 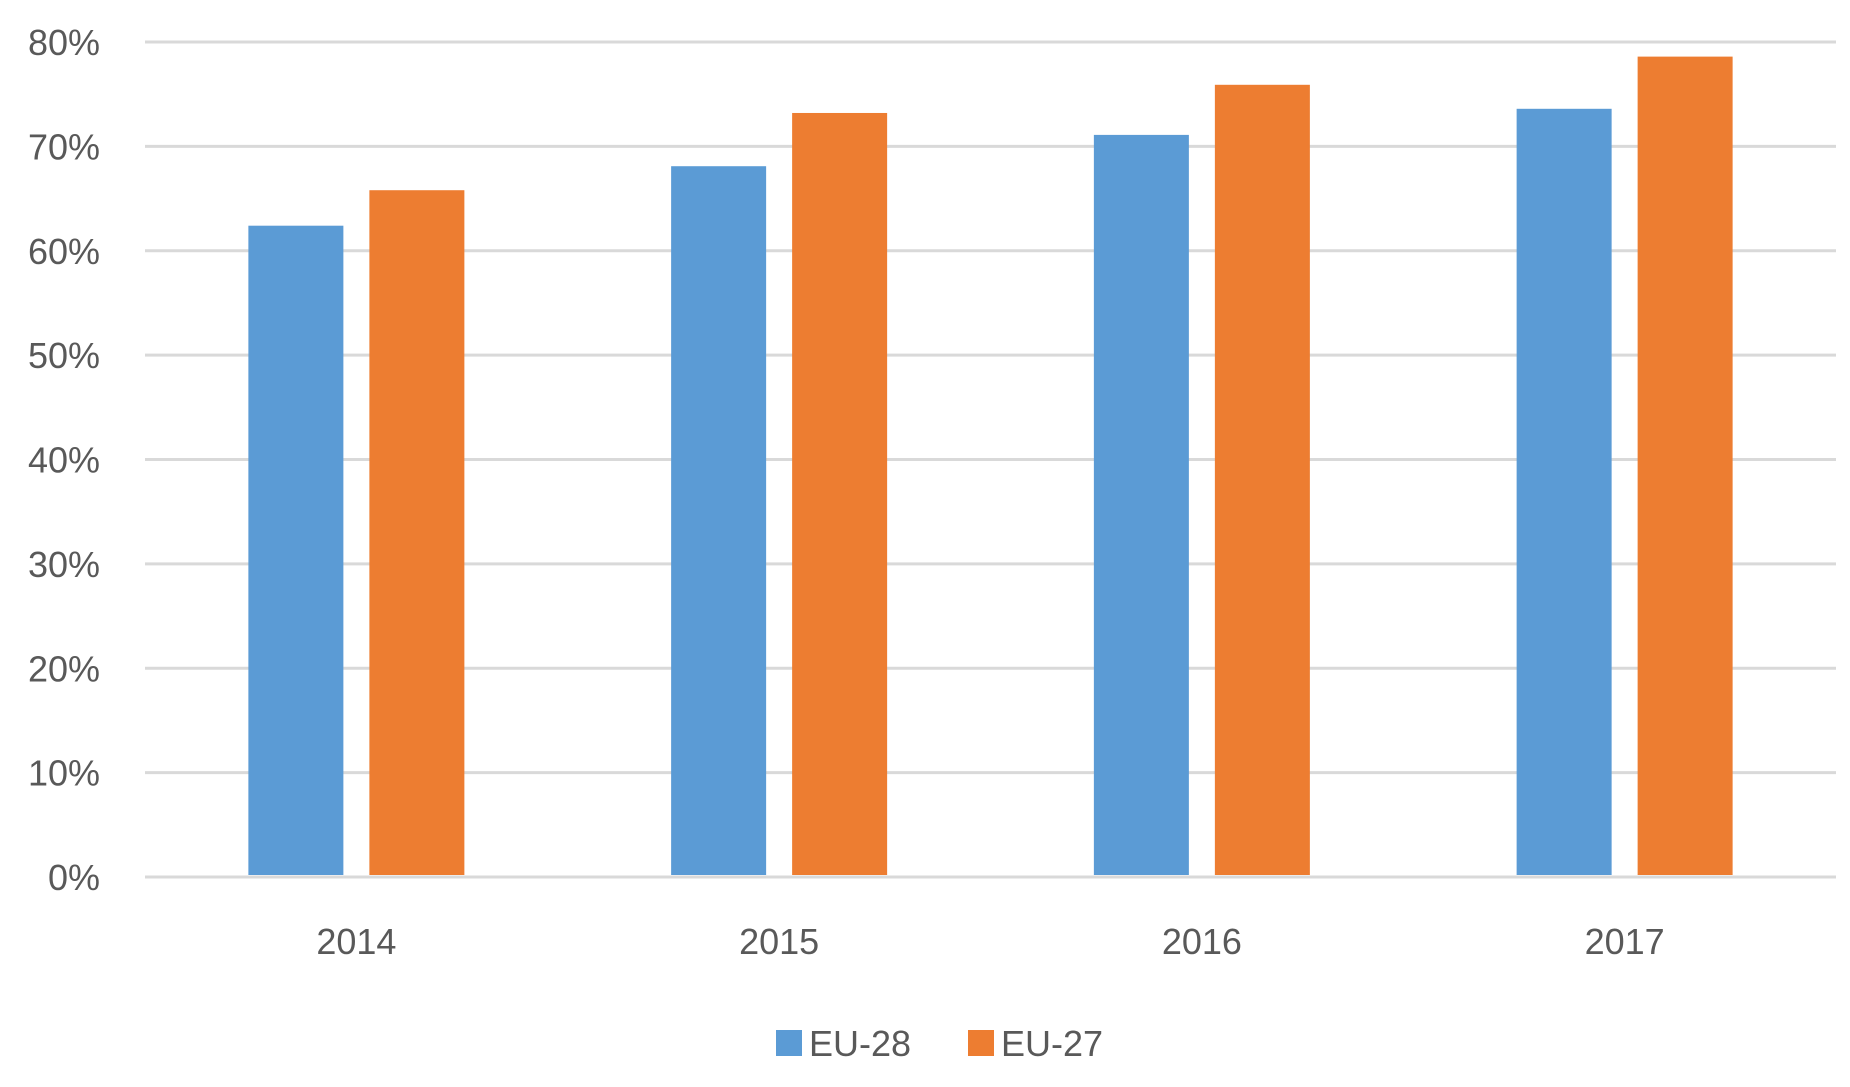 What do you see at coordinates (64, 668) in the screenshot?
I see `y-tick-label: 20%` at bounding box center [64, 668].